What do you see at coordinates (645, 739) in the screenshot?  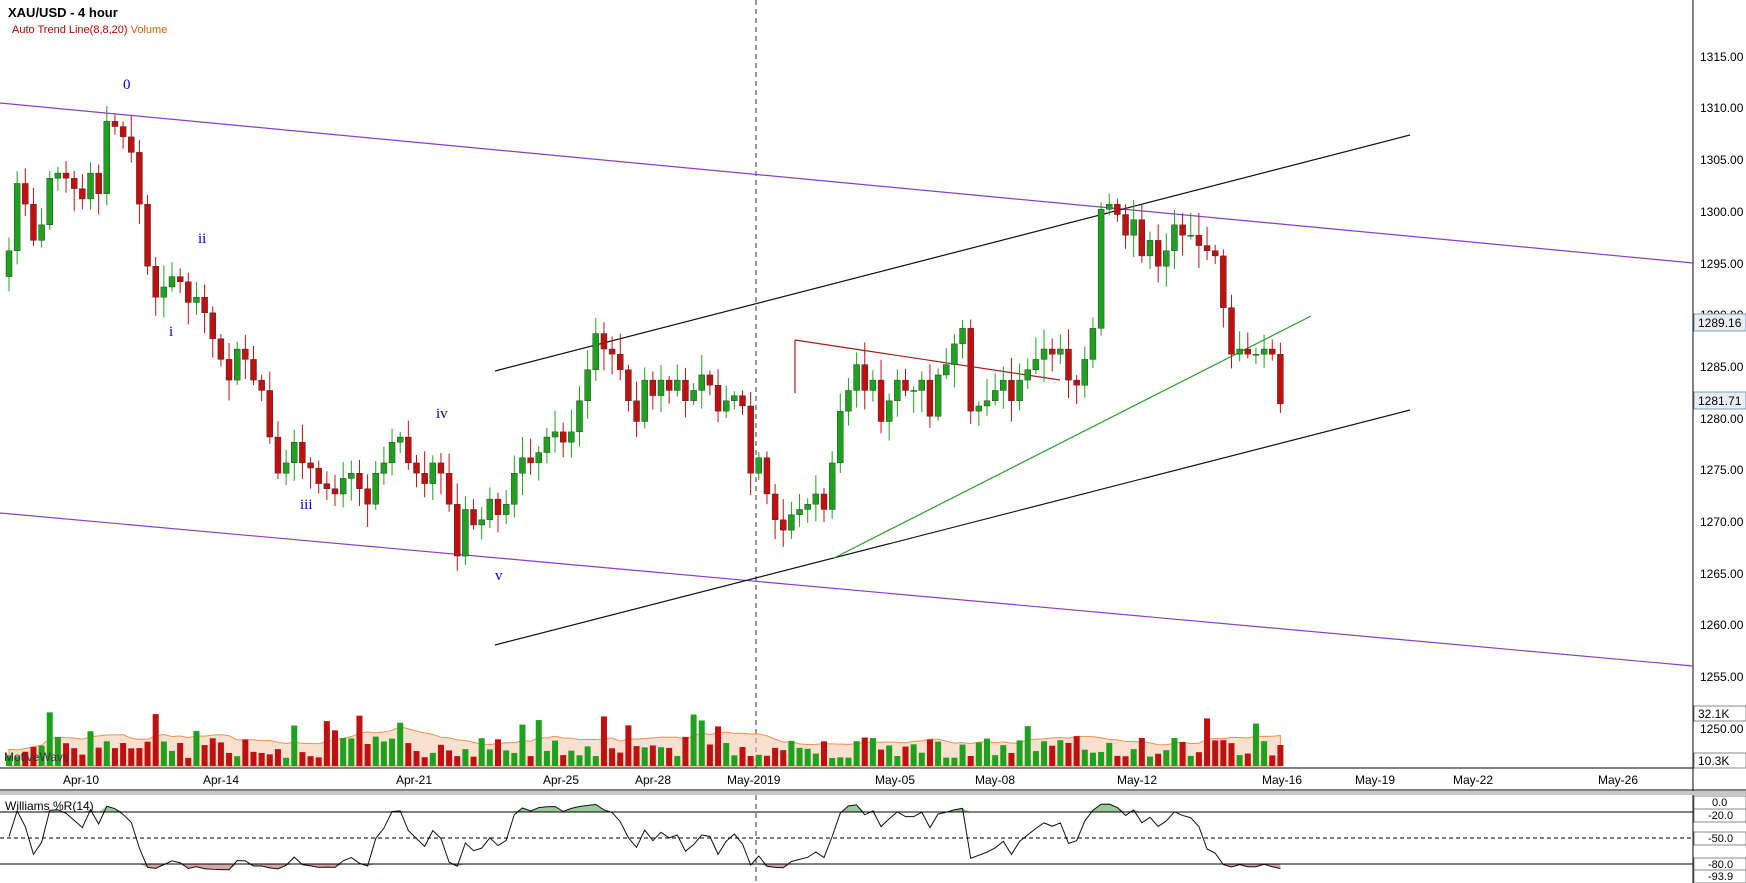 I see `volume-series` at bounding box center [645, 739].